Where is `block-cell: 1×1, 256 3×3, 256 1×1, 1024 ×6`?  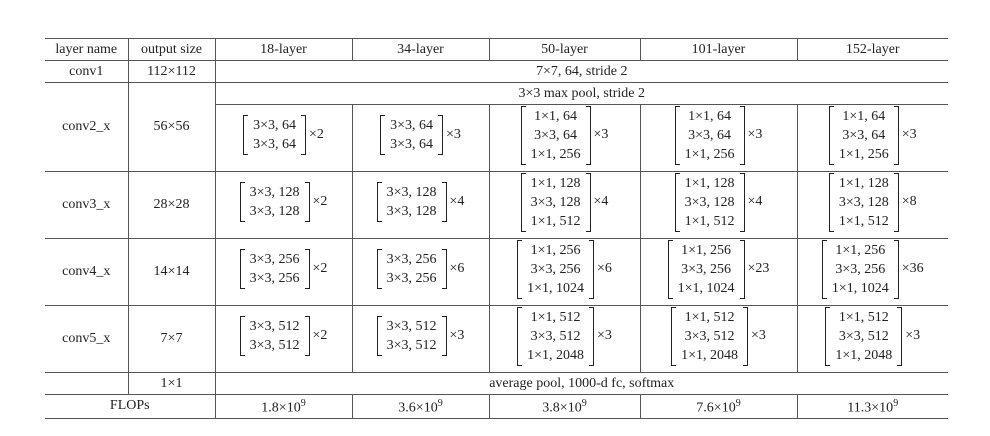
block-cell: 1×1, 256 3×3, 256 1×1, 1024 ×6 is located at coordinates (564, 272).